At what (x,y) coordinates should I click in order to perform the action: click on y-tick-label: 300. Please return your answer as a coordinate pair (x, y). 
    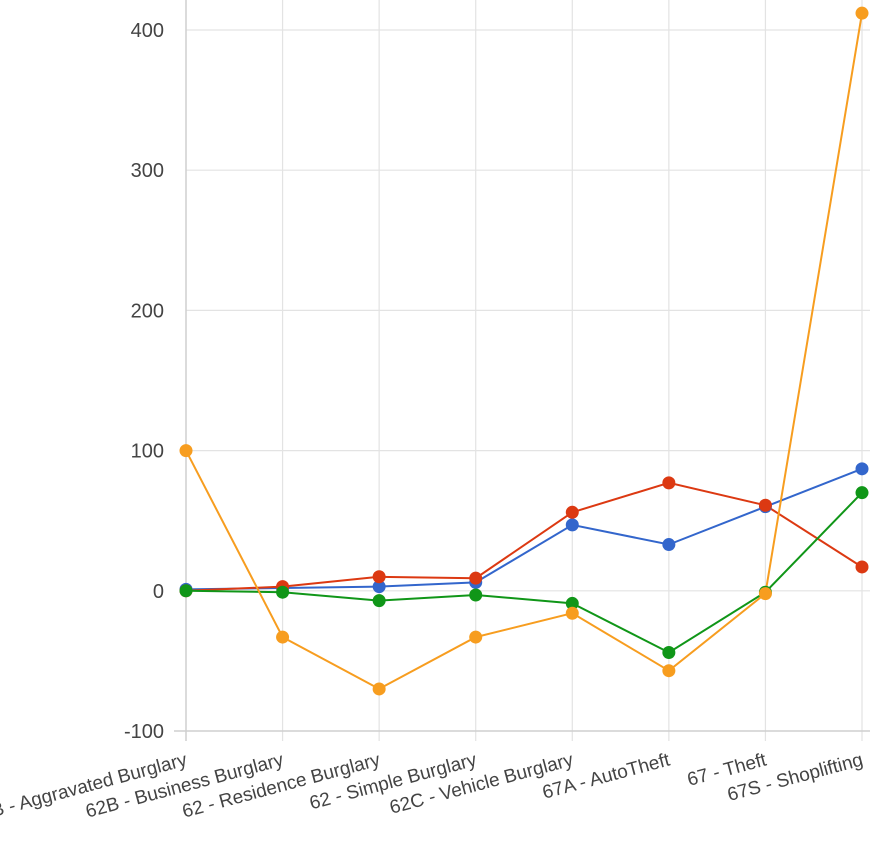
    Looking at the image, I should click on (147, 171).